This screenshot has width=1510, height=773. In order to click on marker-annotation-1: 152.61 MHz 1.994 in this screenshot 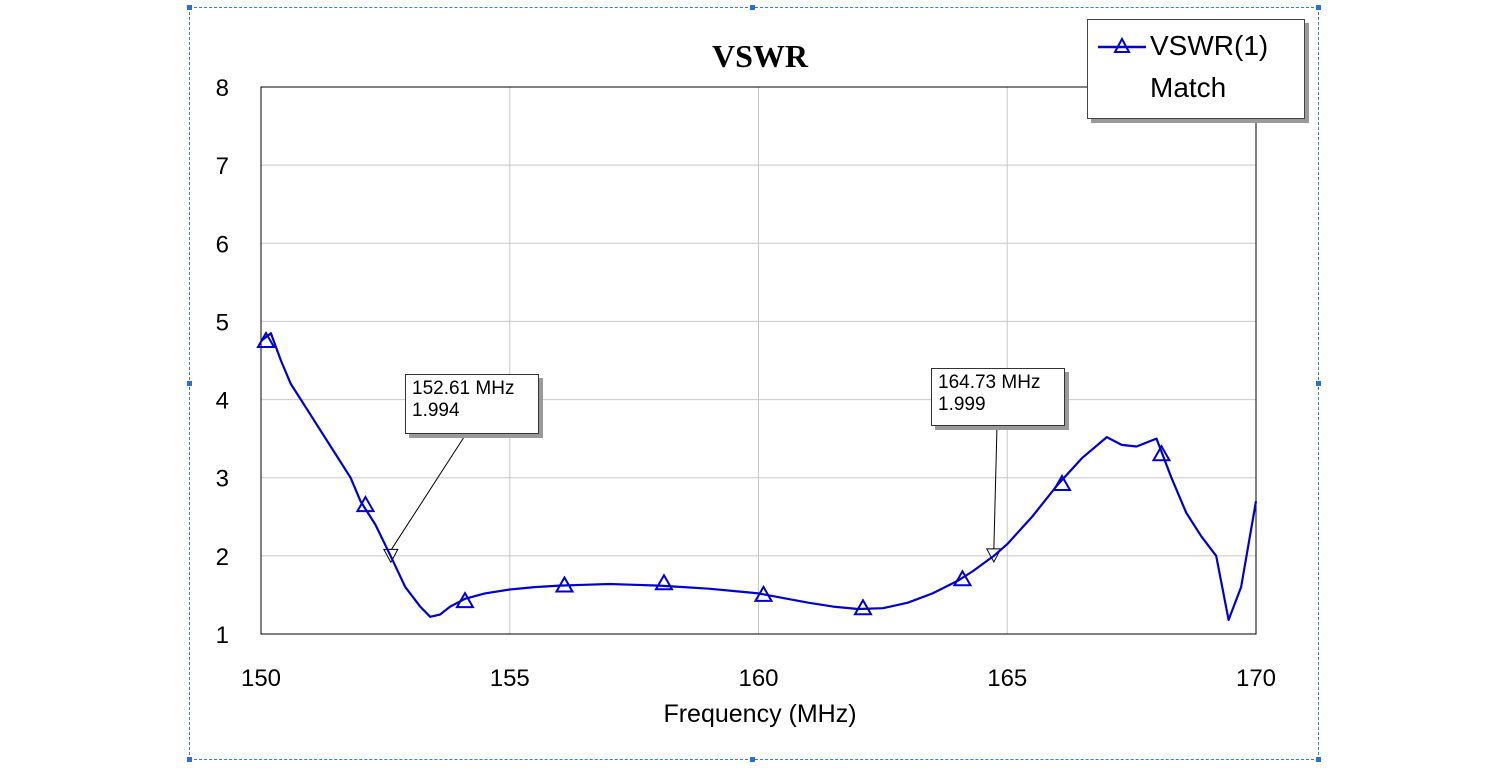, I will do `click(472, 404)`.